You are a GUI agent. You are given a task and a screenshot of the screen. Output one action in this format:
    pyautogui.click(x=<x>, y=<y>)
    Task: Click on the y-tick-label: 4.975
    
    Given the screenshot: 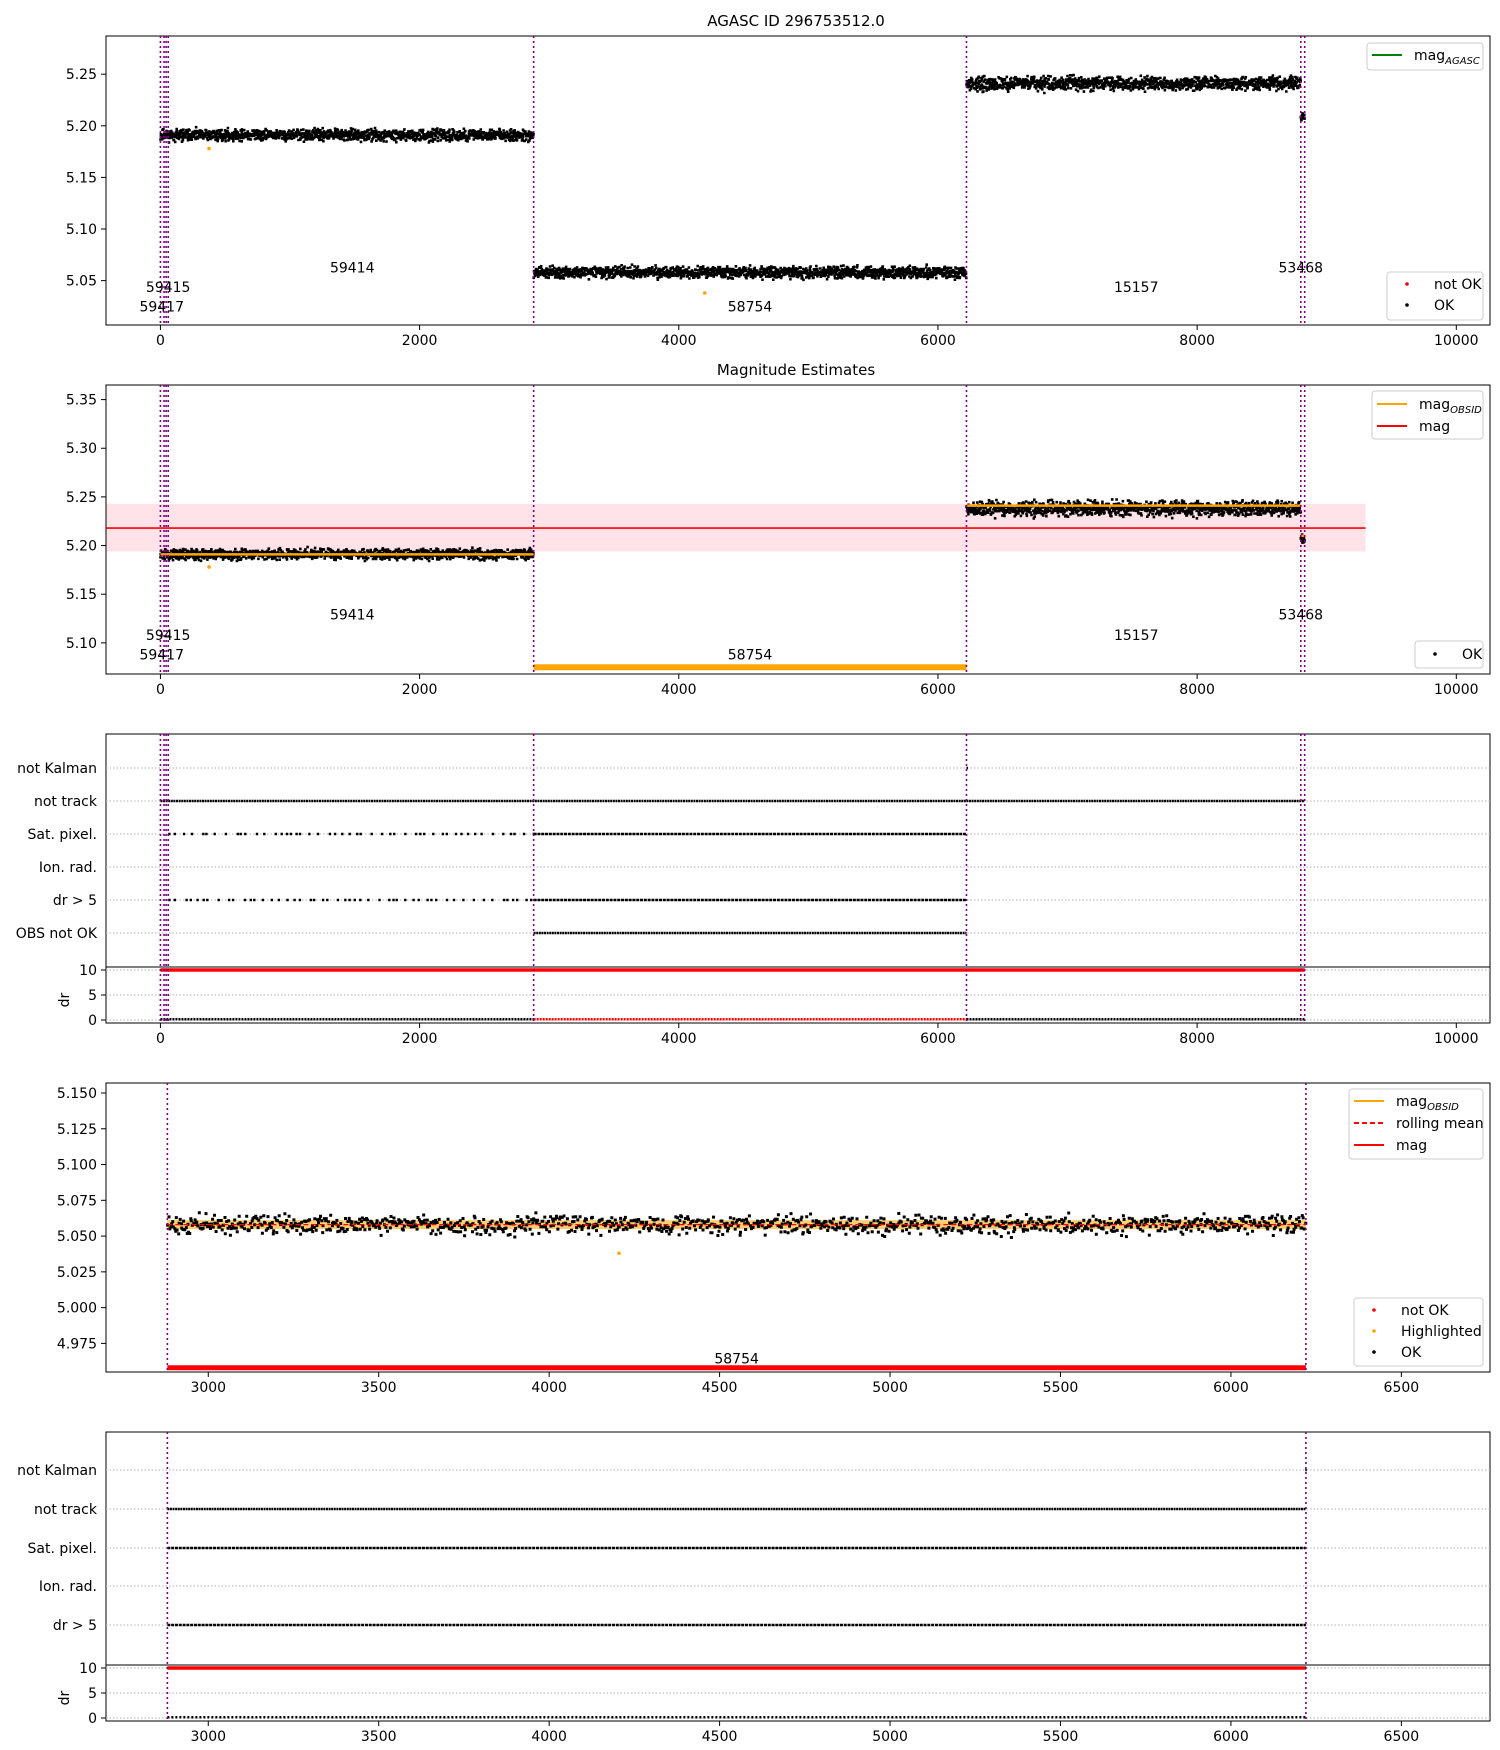 What is the action you would take?
    pyautogui.click(x=77, y=1344)
    